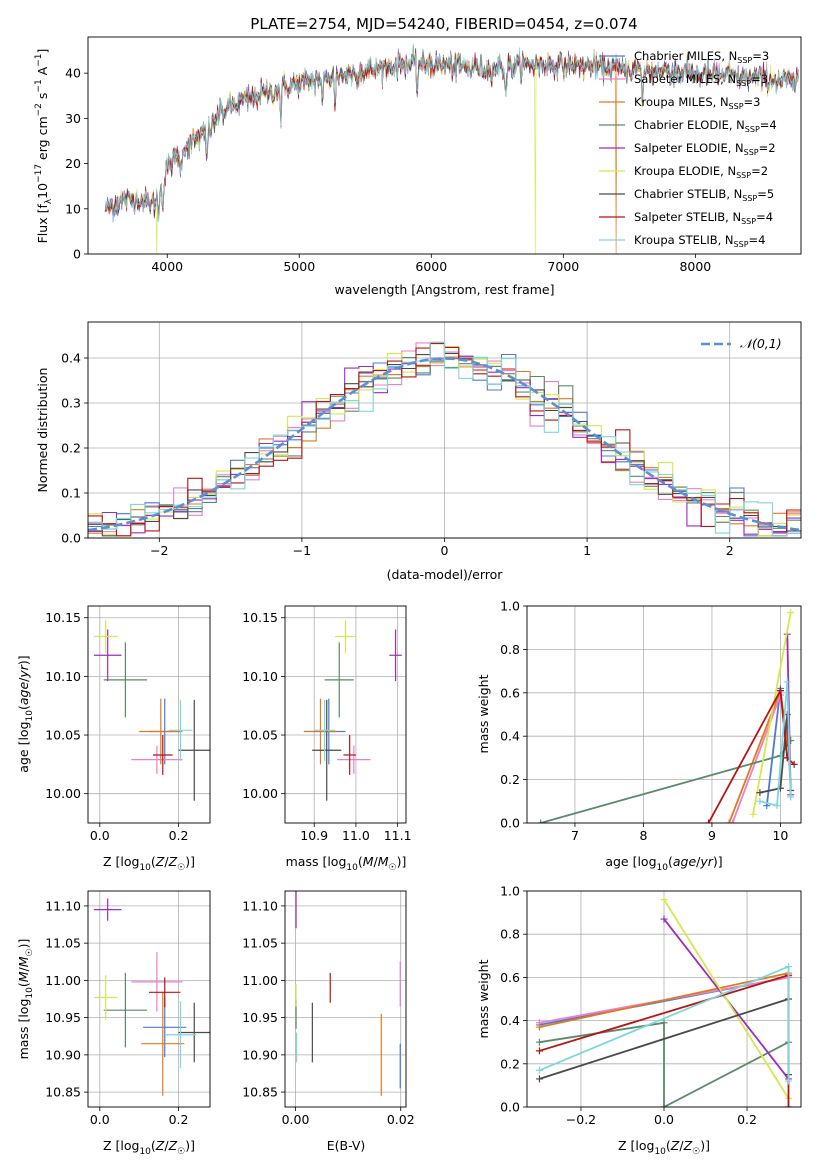 This screenshot has height=1170, width=819. What do you see at coordinates (73, 208) in the screenshot?
I see `y-tick-label: 10` at bounding box center [73, 208].